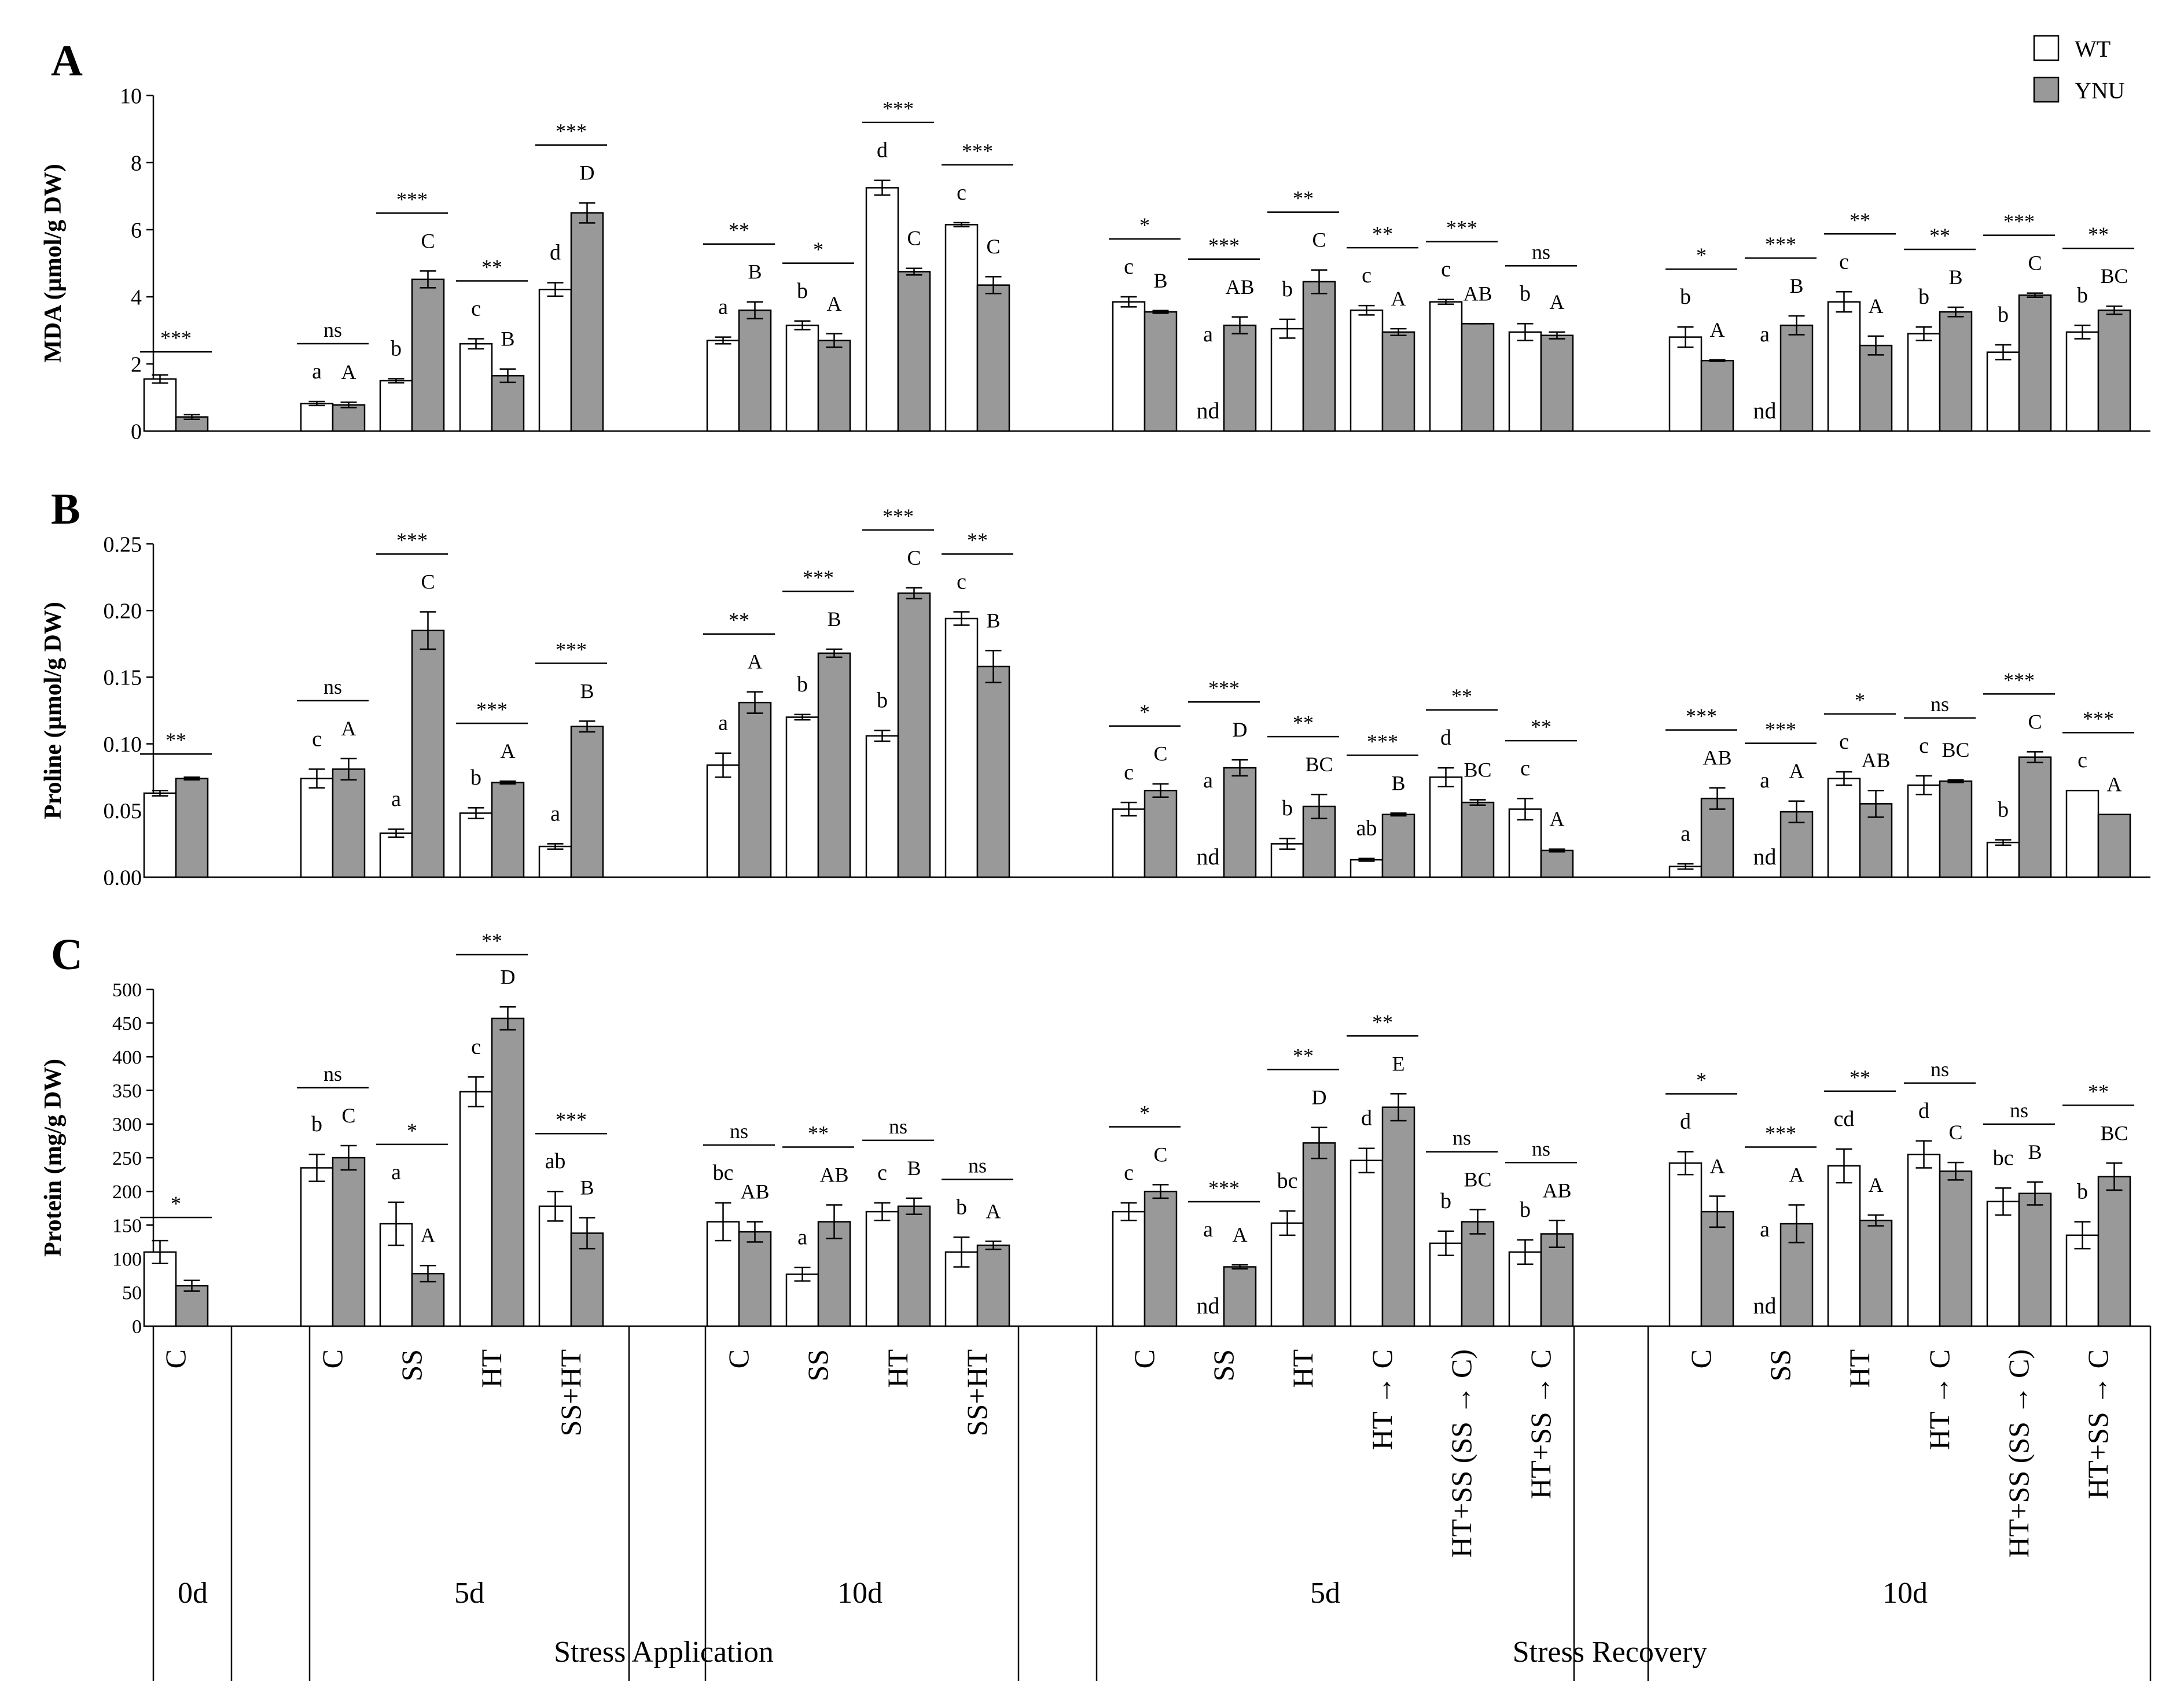 The height and width of the screenshot is (1708, 2162). Describe the element at coordinates (555, 1161) in the screenshot. I see `letter-wt-C: ab` at that location.